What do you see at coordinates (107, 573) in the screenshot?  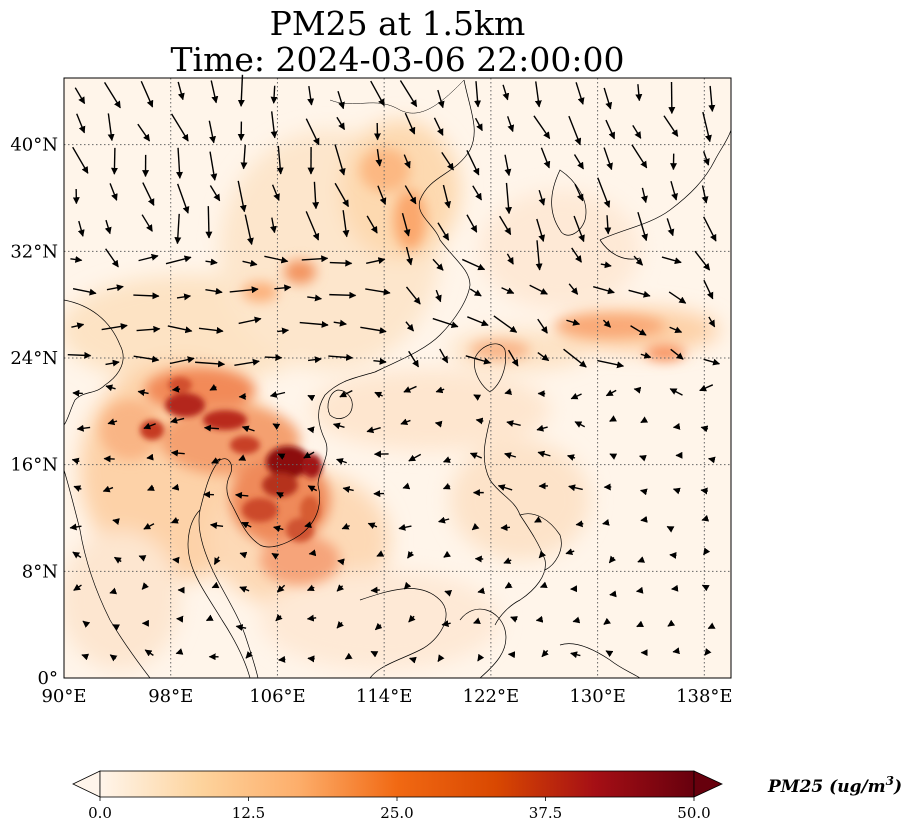 I see `sumatra-coast` at bounding box center [107, 573].